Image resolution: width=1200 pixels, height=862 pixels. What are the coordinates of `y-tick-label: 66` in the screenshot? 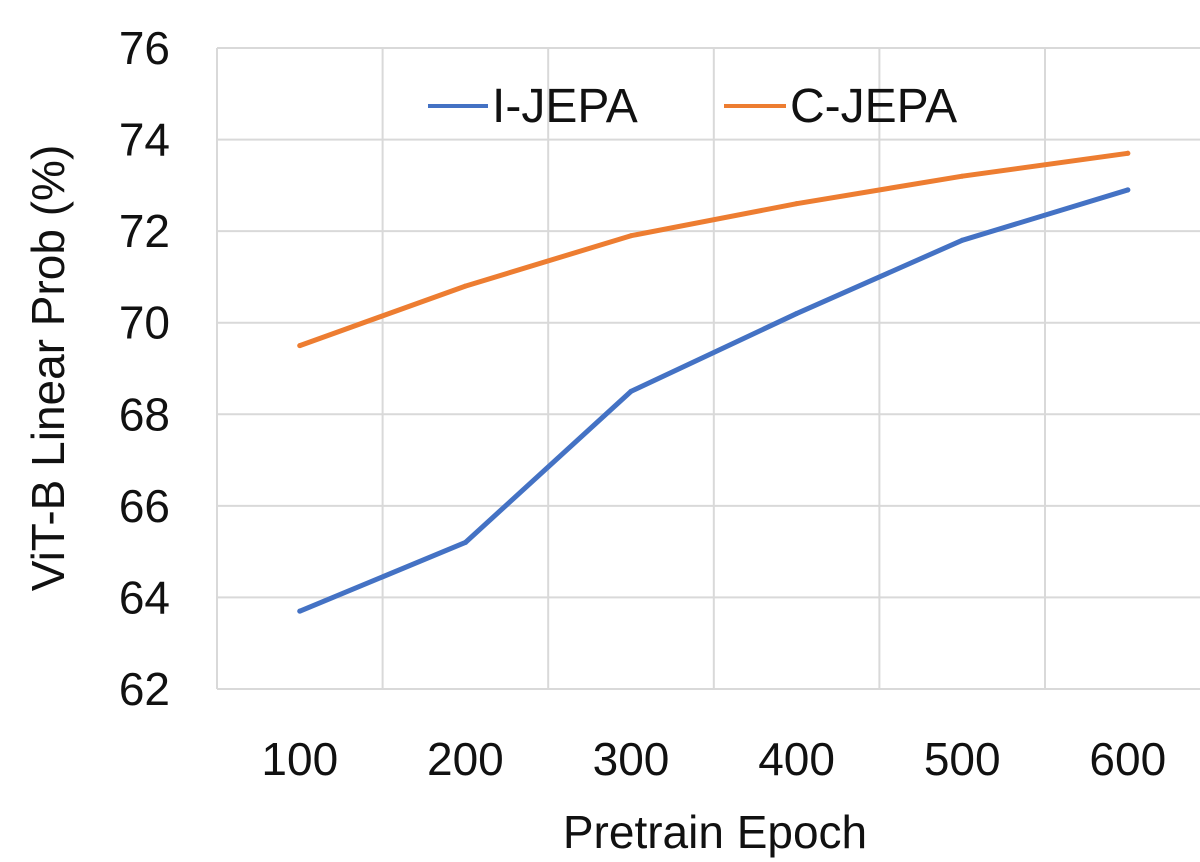 It's located at (144, 506).